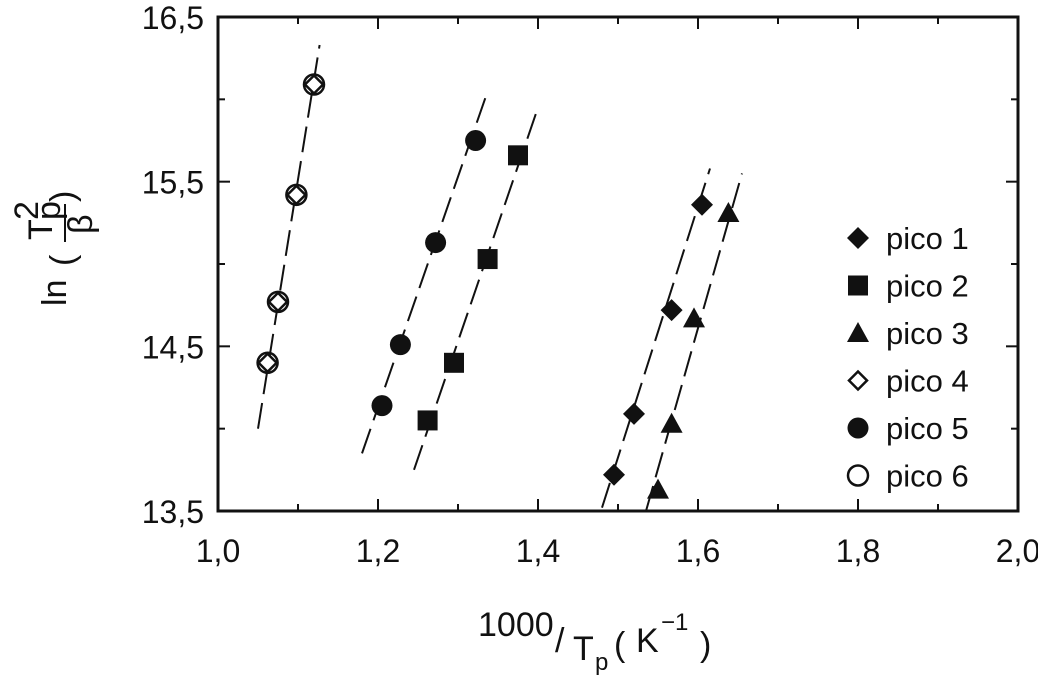 This screenshot has height=676, width=1038. I want to click on pico-5-legend-marker, so click(858, 428).